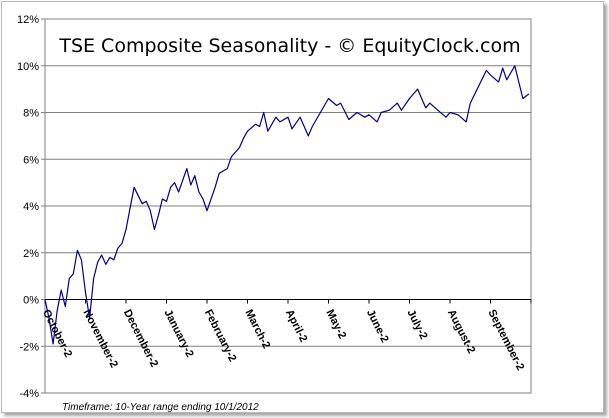 Image resolution: width=609 pixels, height=418 pixels. I want to click on y-tick-label: 2%, so click(31, 254).